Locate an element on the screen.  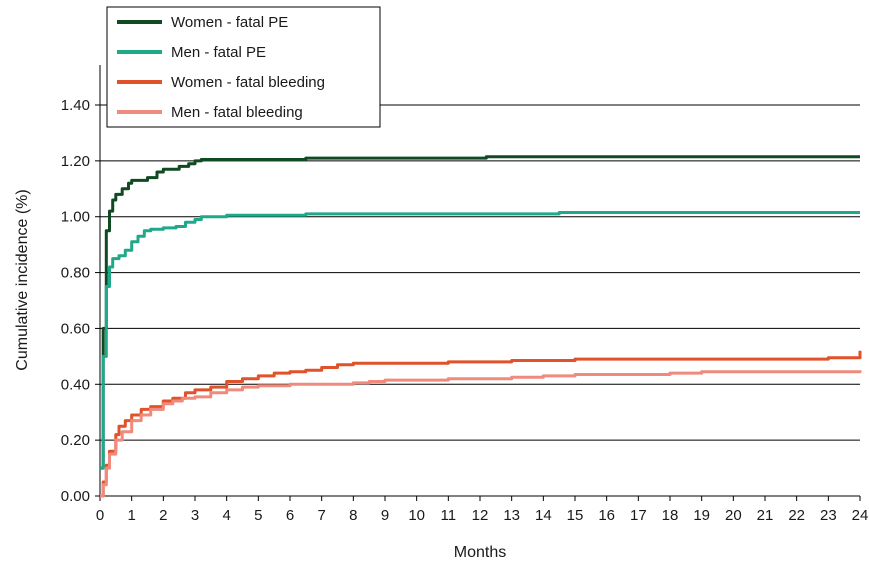
x-tick-label: 22 is located at coordinates (796, 515).